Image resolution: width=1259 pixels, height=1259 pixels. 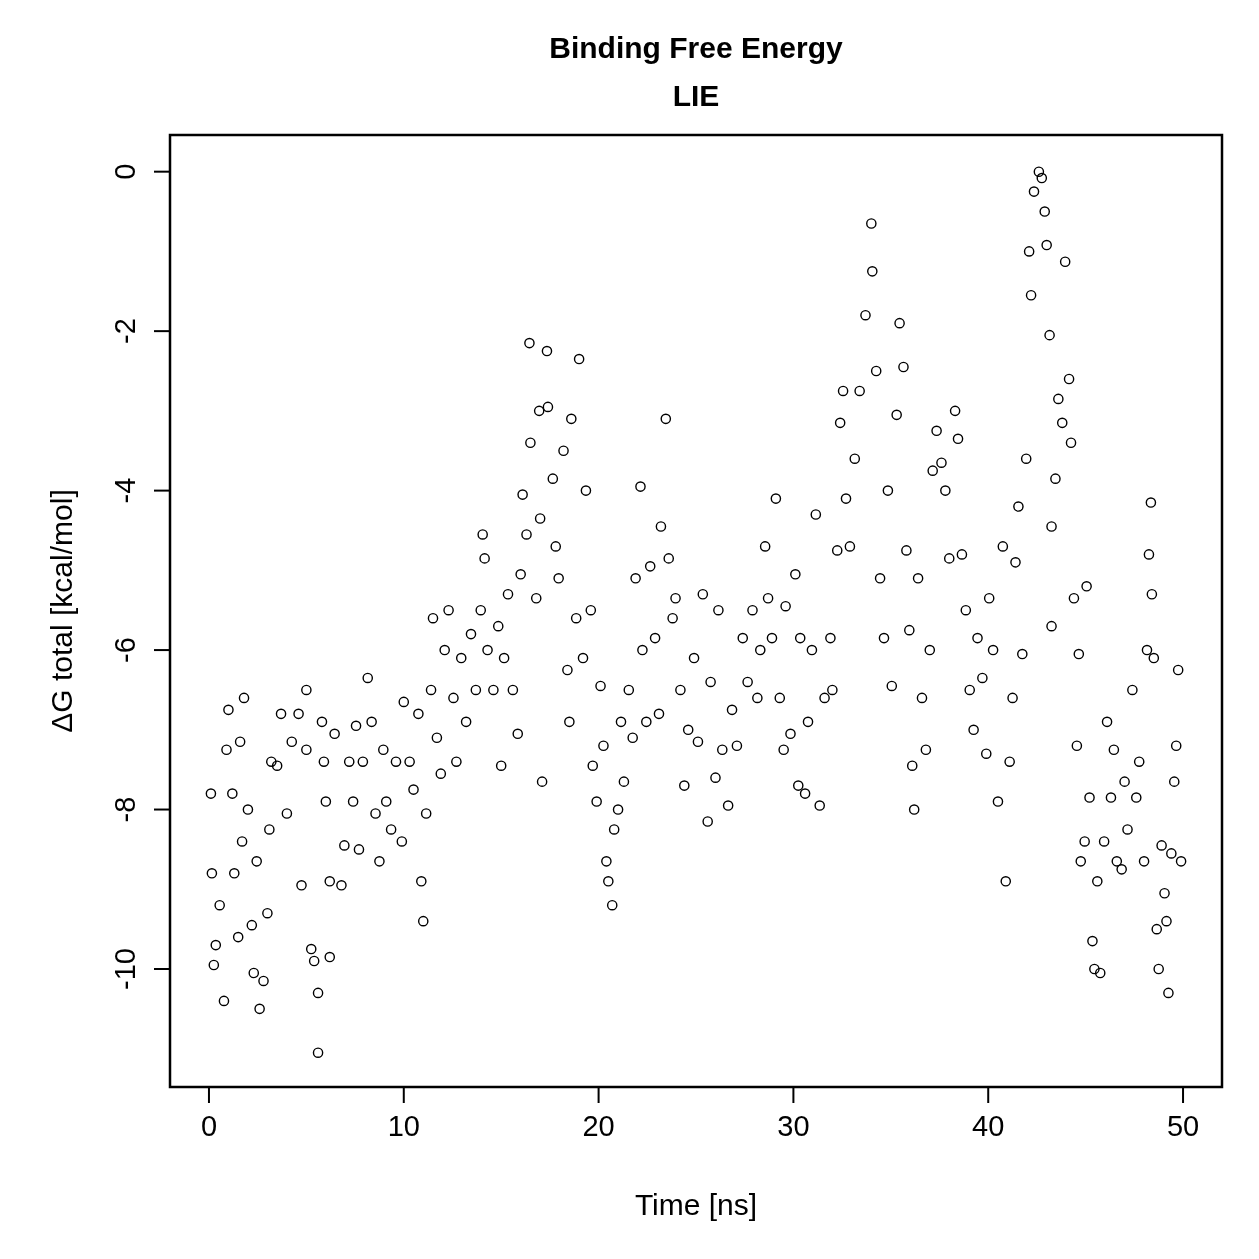 What do you see at coordinates (125, 650) in the screenshot?
I see `y-tick-label: -6` at bounding box center [125, 650].